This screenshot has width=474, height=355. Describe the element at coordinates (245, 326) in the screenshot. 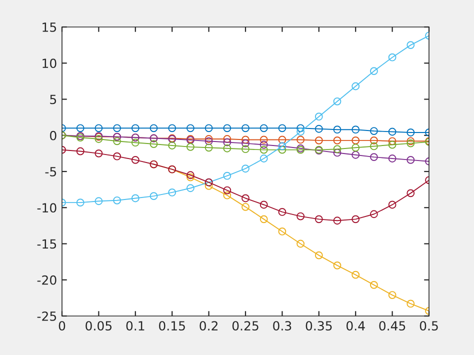

I see `x-tick-label: 0.25` at that location.